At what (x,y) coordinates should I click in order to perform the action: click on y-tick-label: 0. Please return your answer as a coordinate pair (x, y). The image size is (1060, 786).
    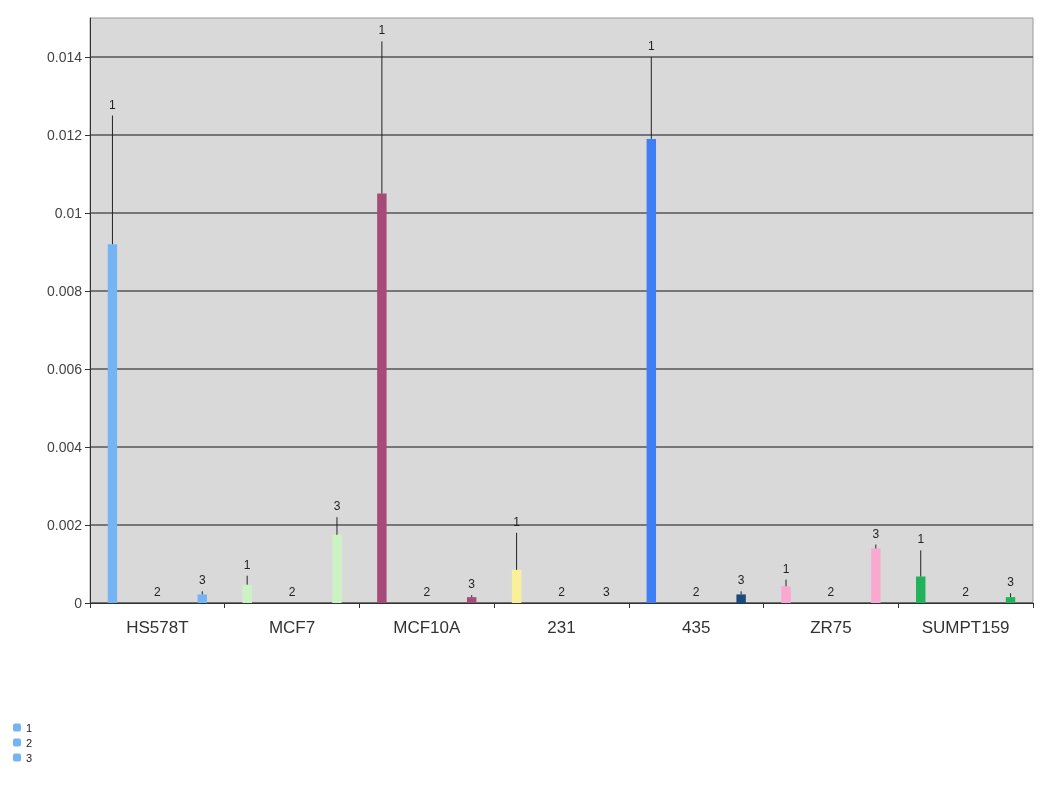
    Looking at the image, I should click on (78, 603).